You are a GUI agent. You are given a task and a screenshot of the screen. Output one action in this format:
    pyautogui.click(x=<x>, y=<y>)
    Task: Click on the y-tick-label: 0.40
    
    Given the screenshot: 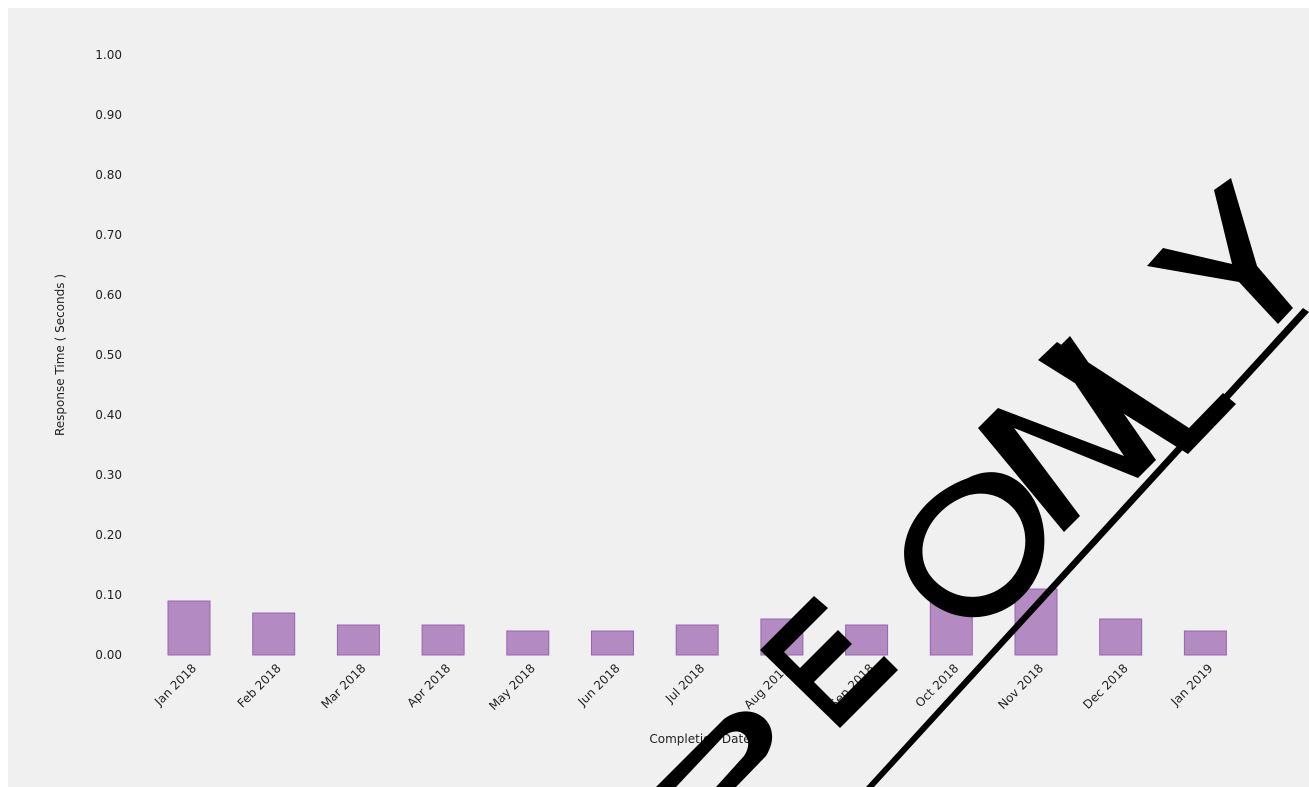 What is the action you would take?
    pyautogui.click(x=108, y=415)
    